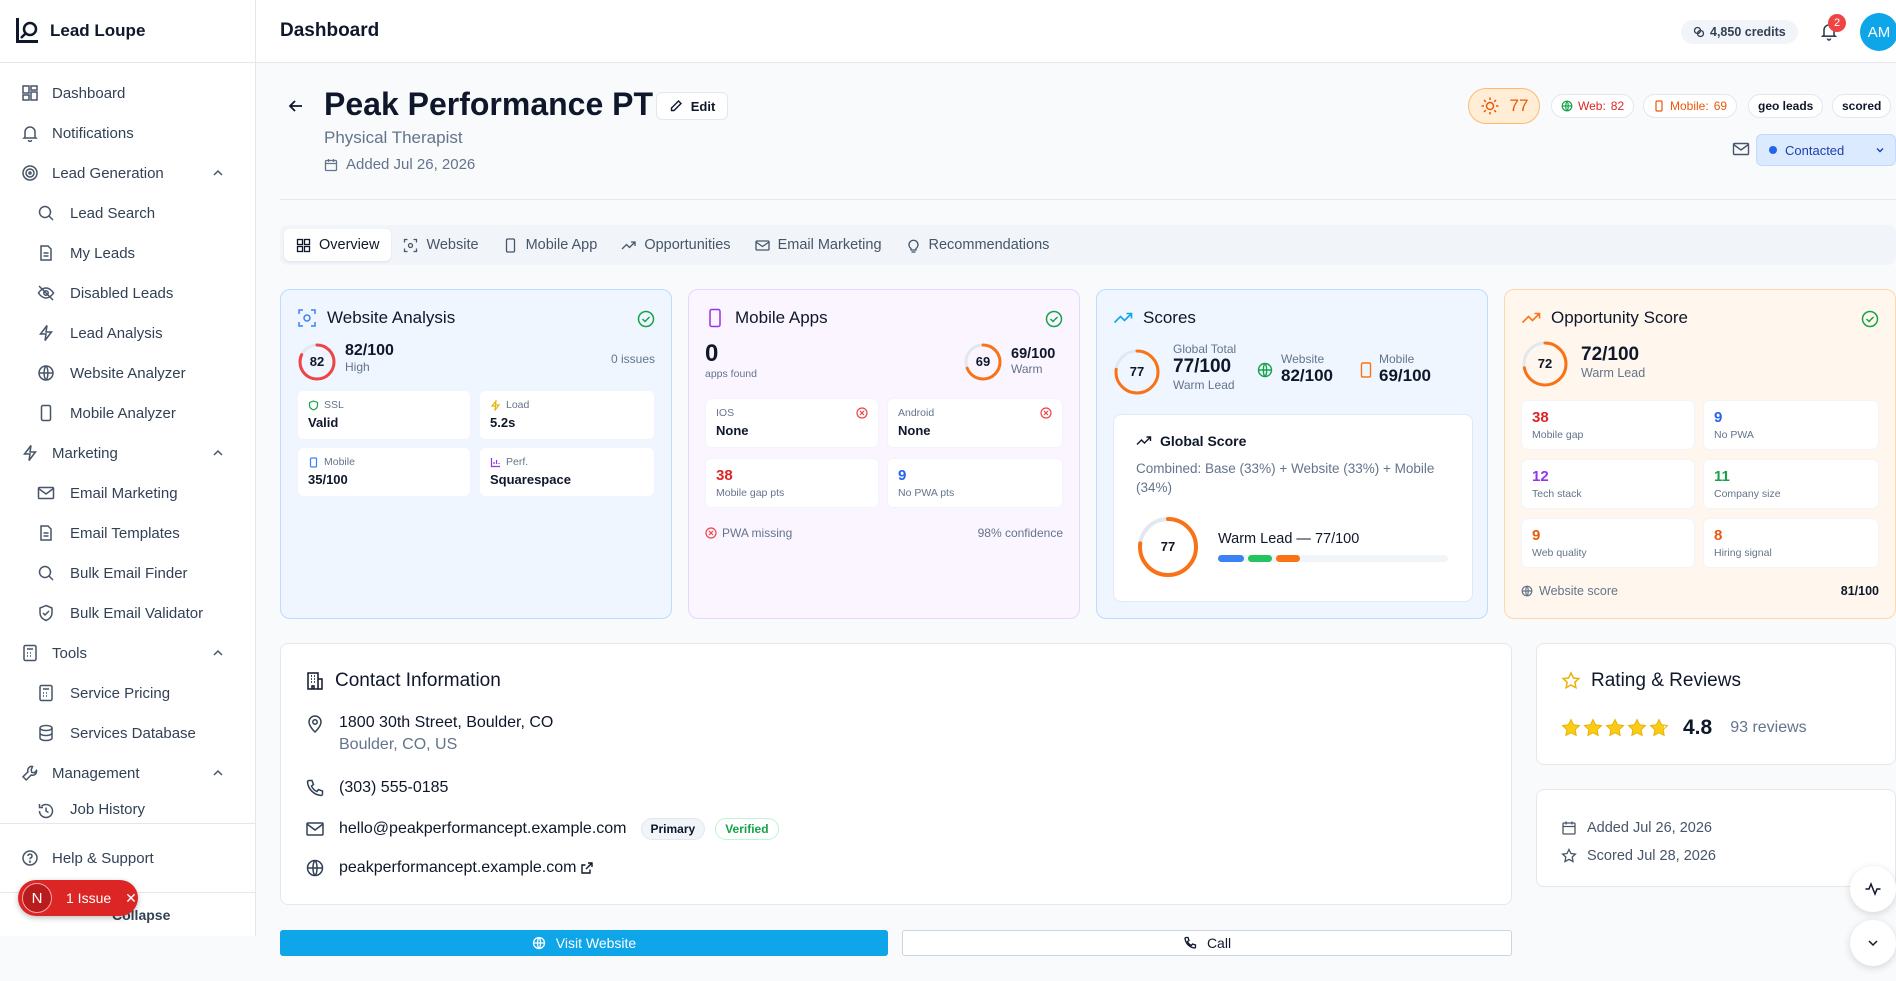  Describe the element at coordinates (1617, 106) in the screenshot. I see `web-score-value: 82` at that location.